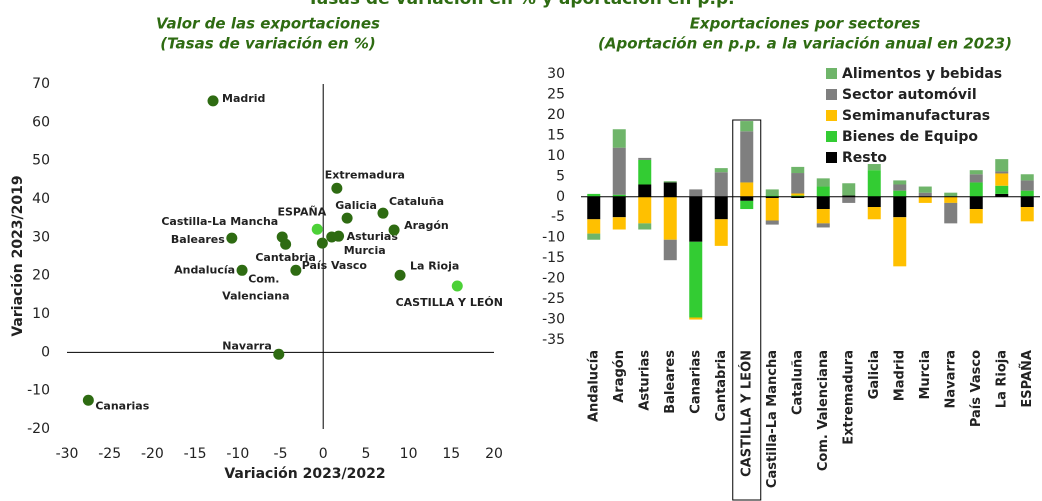  What do you see at coordinates (263, 278) in the screenshot?
I see `point-label: Com.` at bounding box center [263, 278].